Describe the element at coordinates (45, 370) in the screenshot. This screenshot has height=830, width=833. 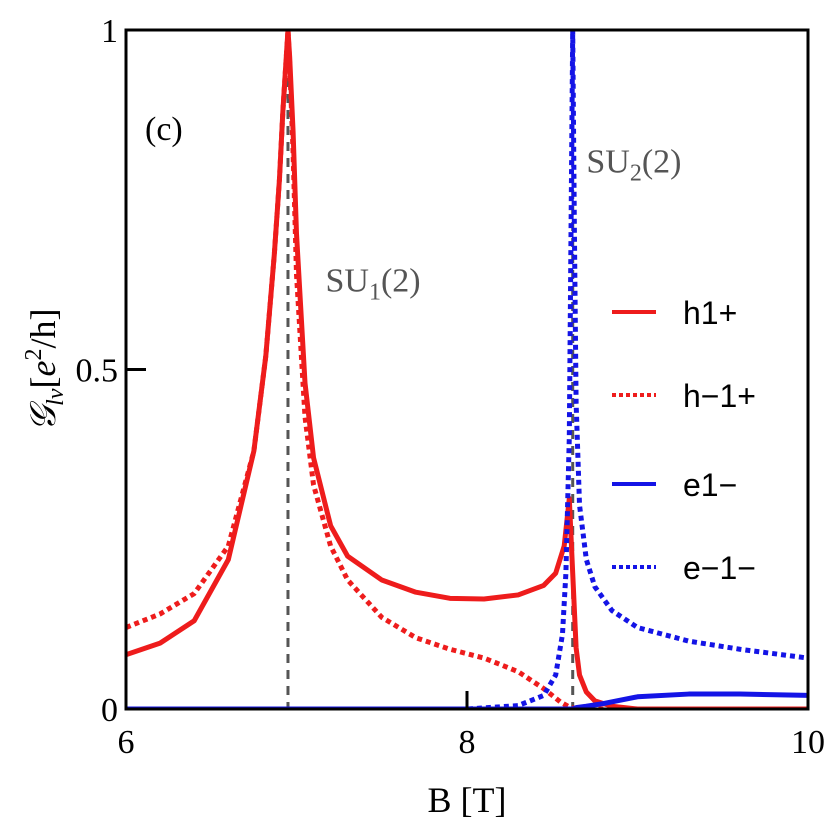
I see `y-axis-title: 𝒢lν[e2/h]` at that location.